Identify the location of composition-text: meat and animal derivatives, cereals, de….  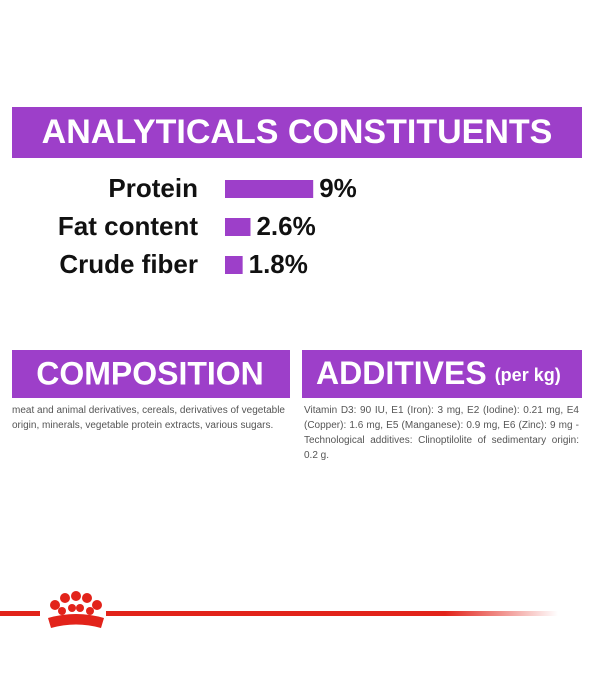
(148, 418).